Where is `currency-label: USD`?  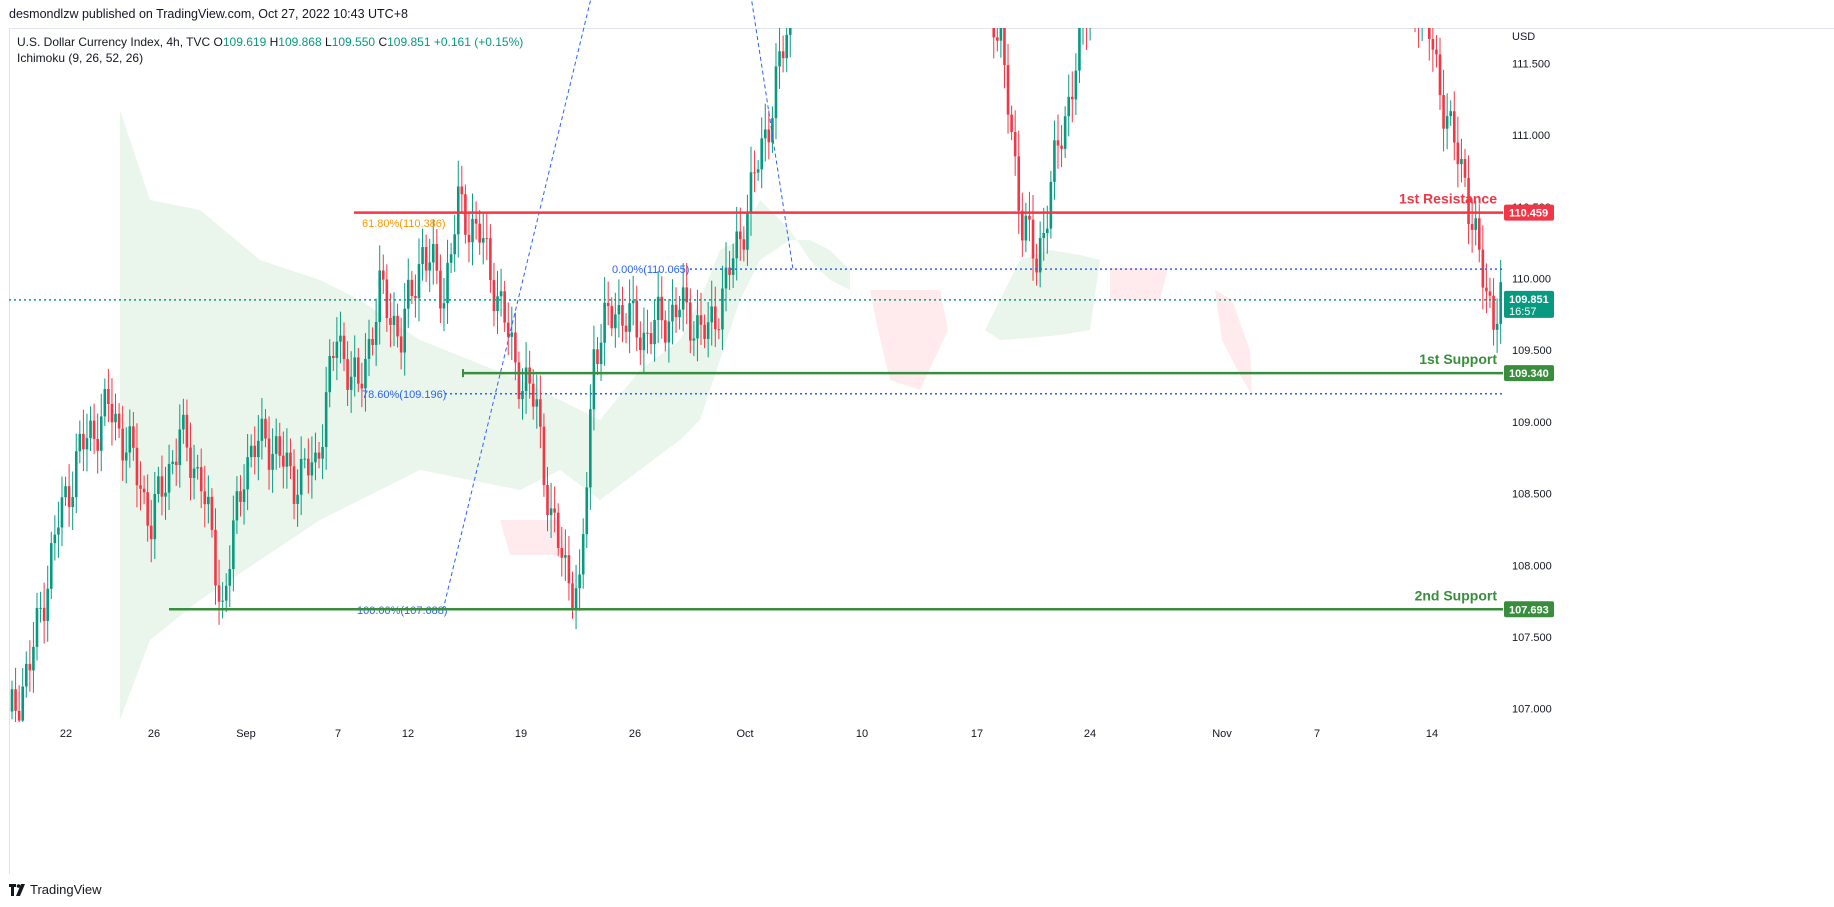 currency-label: USD is located at coordinates (1523, 37).